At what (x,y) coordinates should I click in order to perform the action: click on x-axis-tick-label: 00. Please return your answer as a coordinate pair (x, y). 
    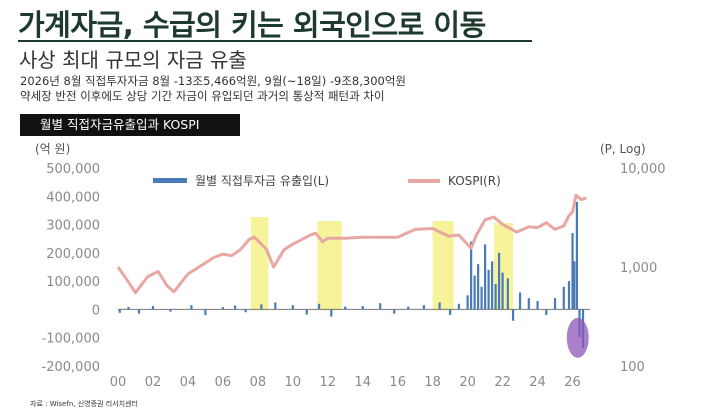
    Looking at the image, I should click on (118, 382).